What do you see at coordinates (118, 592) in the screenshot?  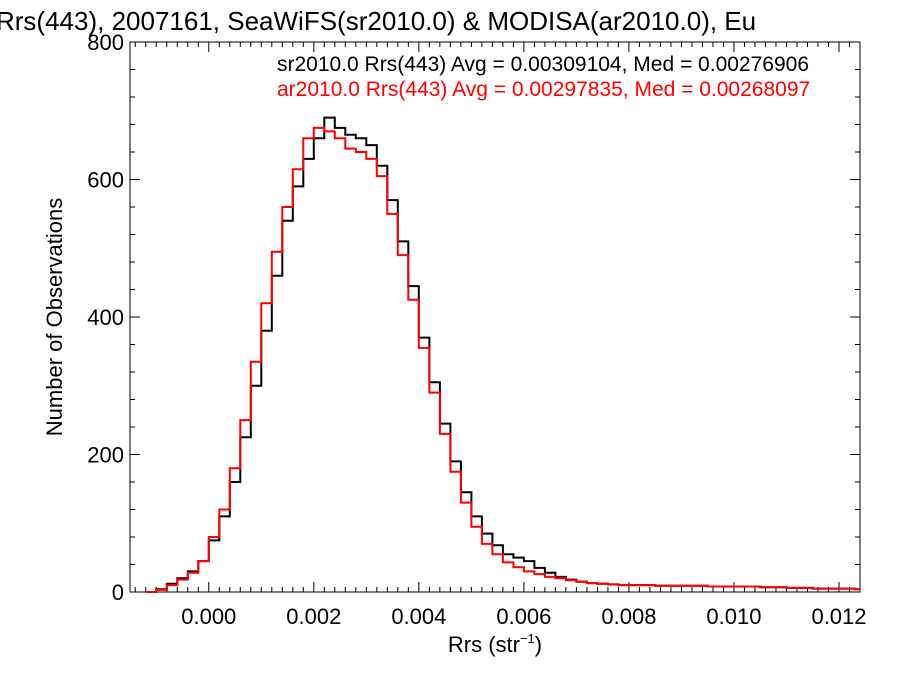 I see `y-tick-label: 0` at bounding box center [118, 592].